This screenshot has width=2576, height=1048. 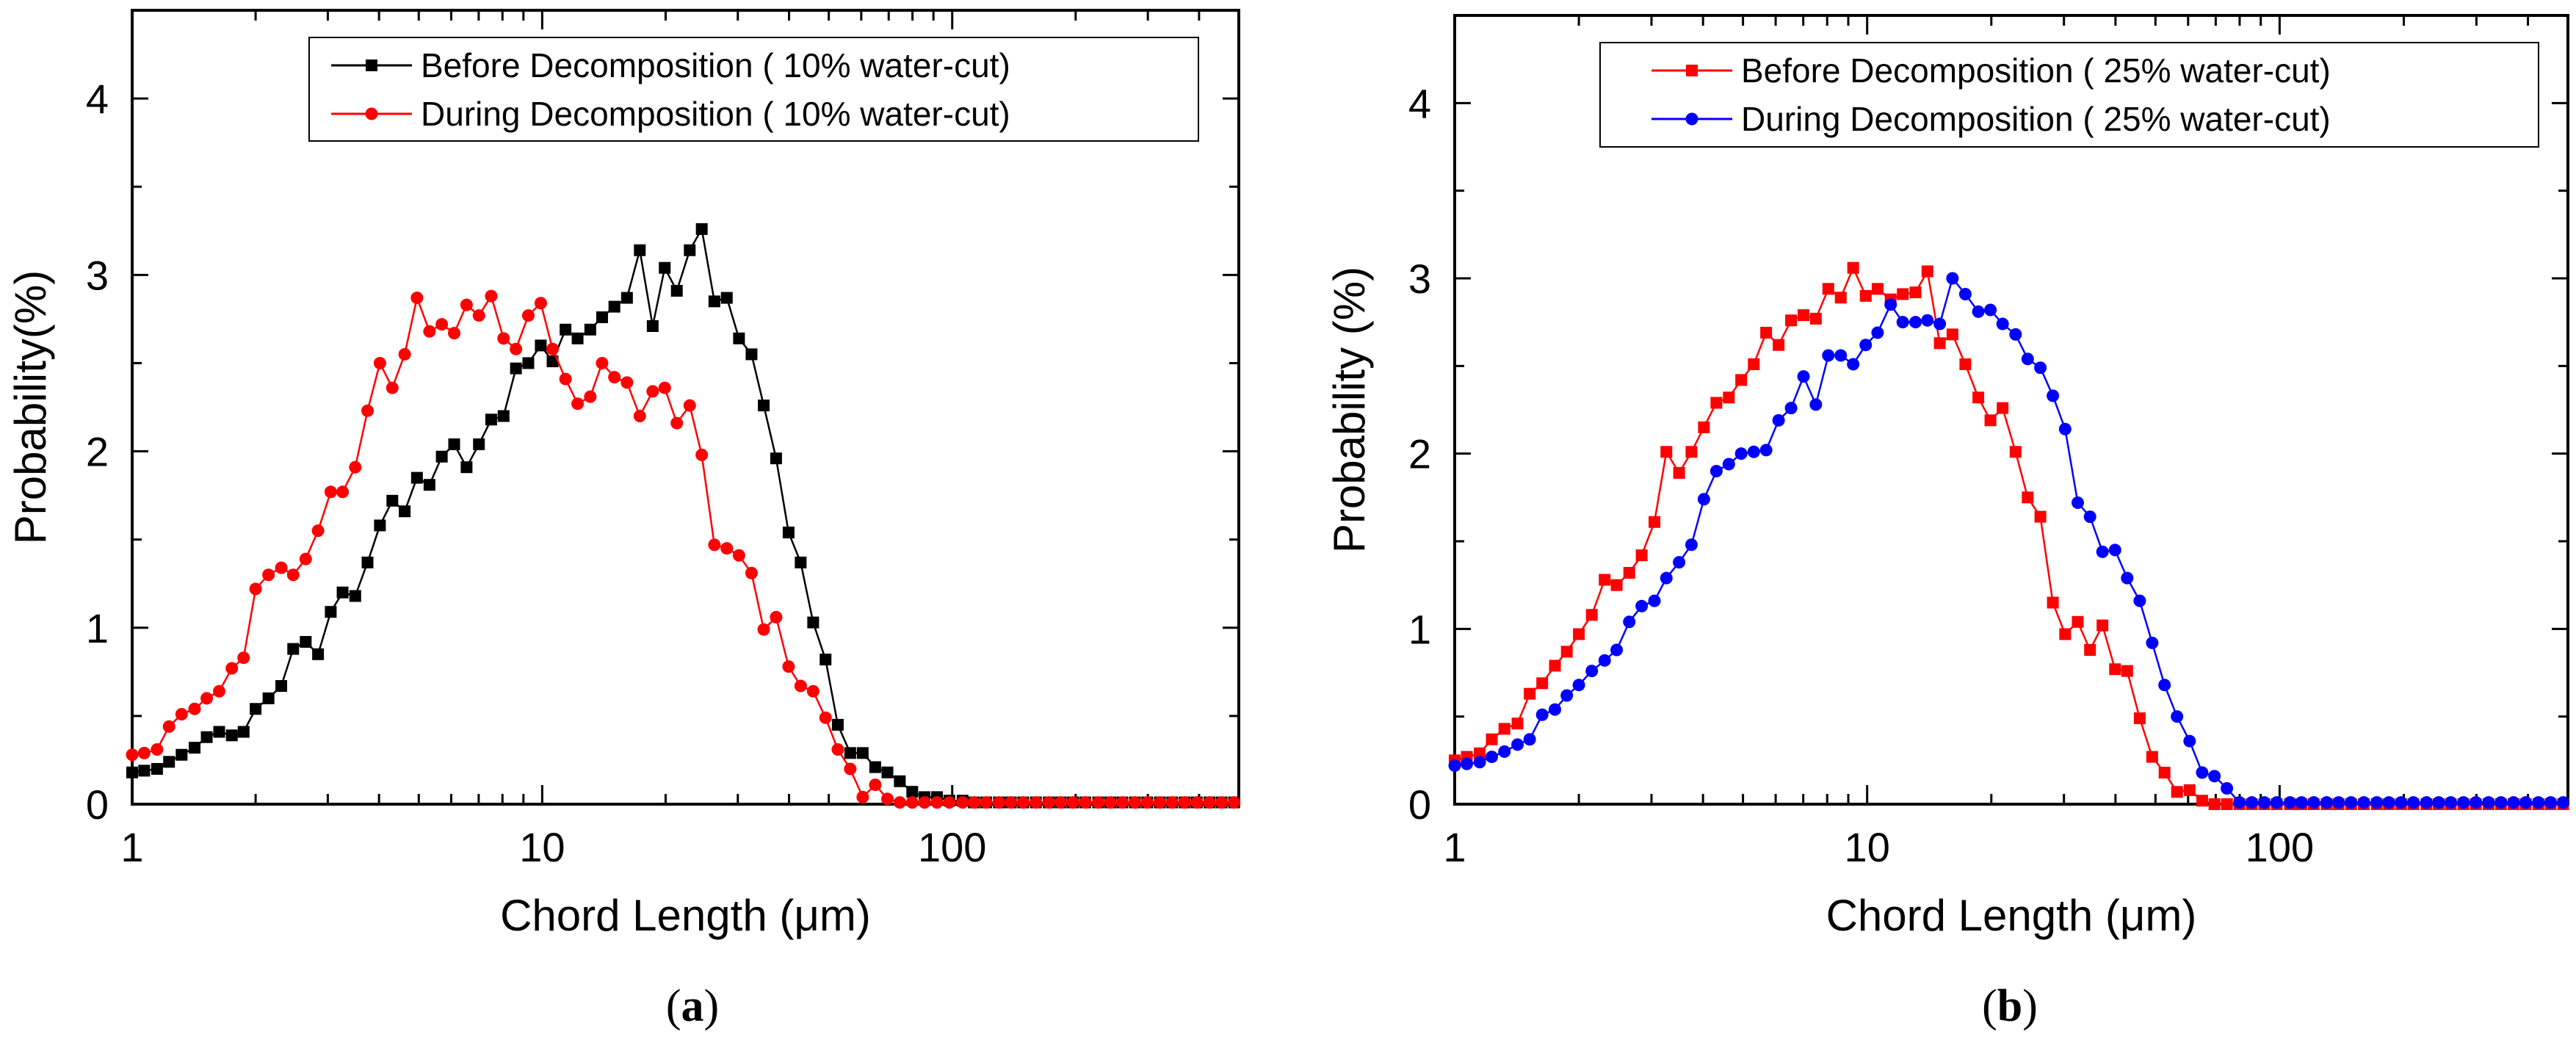 I want to click on x-tick-label: 1, so click(x=1454, y=847).